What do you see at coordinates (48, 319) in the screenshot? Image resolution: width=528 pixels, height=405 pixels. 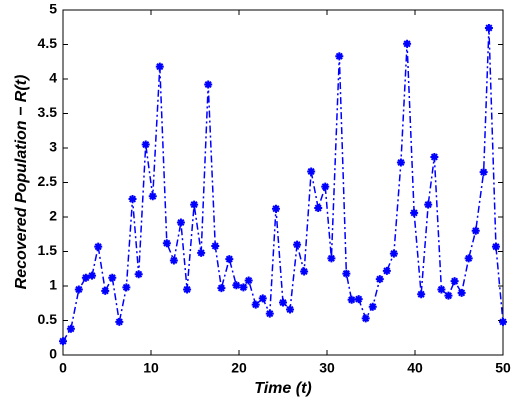 I see `y-tick-label: 0.5` at bounding box center [48, 319].